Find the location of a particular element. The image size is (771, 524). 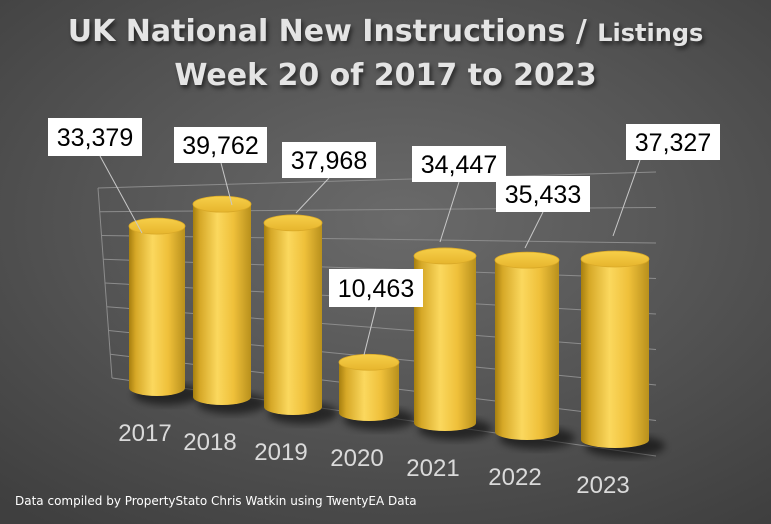

bar-2018 is located at coordinates (222, 304).